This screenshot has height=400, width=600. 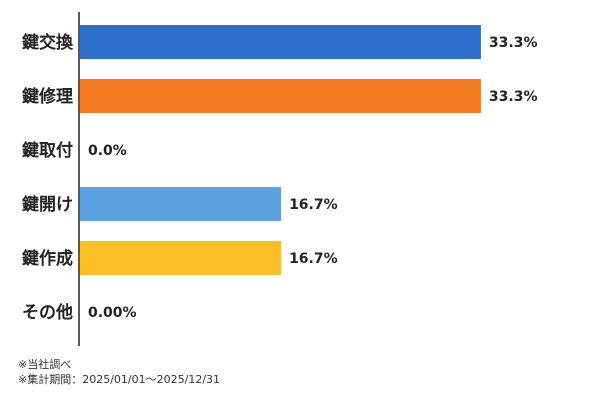 I want to click on category-label: 鍵修理, so click(x=47, y=96).